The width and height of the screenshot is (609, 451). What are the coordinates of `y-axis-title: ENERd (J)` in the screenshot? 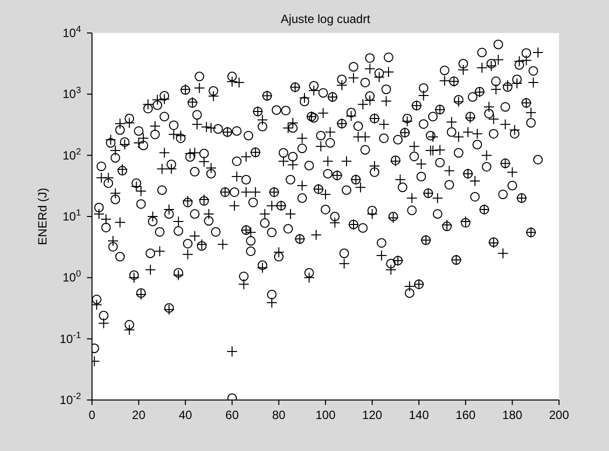 It's located at (42, 217).